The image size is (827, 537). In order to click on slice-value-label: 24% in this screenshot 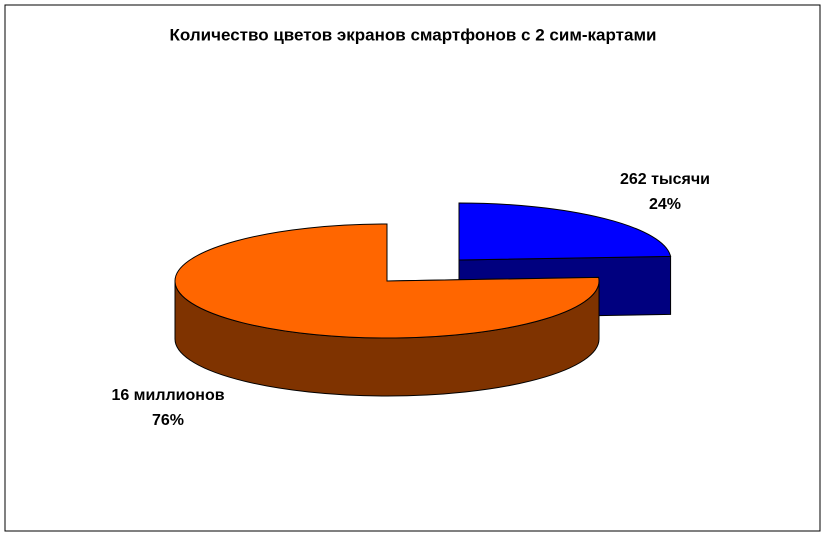, I will do `click(665, 204)`.